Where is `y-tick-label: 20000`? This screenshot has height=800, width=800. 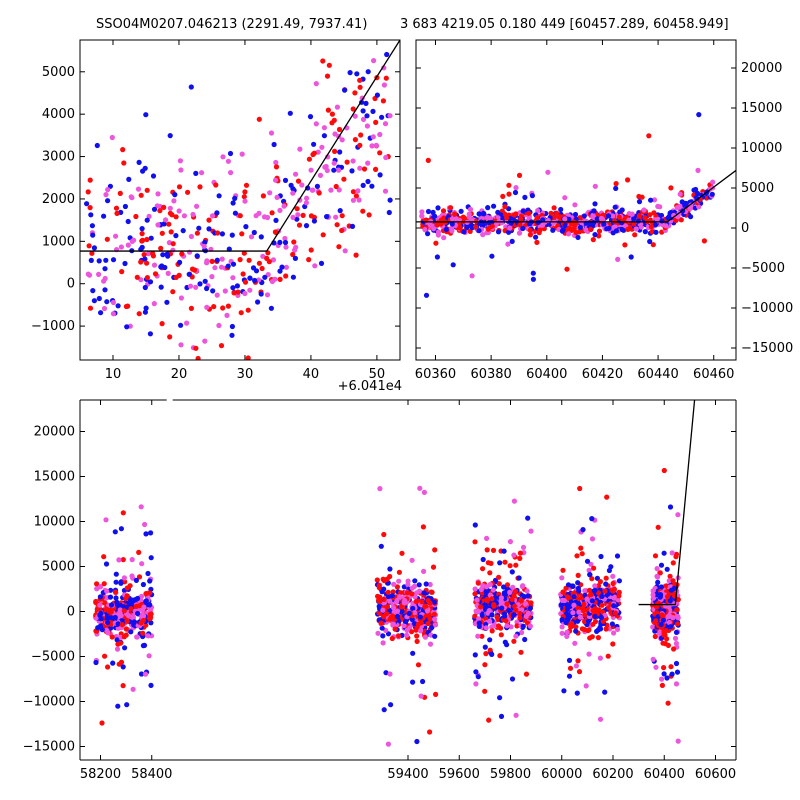 y-tick-label: 20000 is located at coordinates (54, 432).